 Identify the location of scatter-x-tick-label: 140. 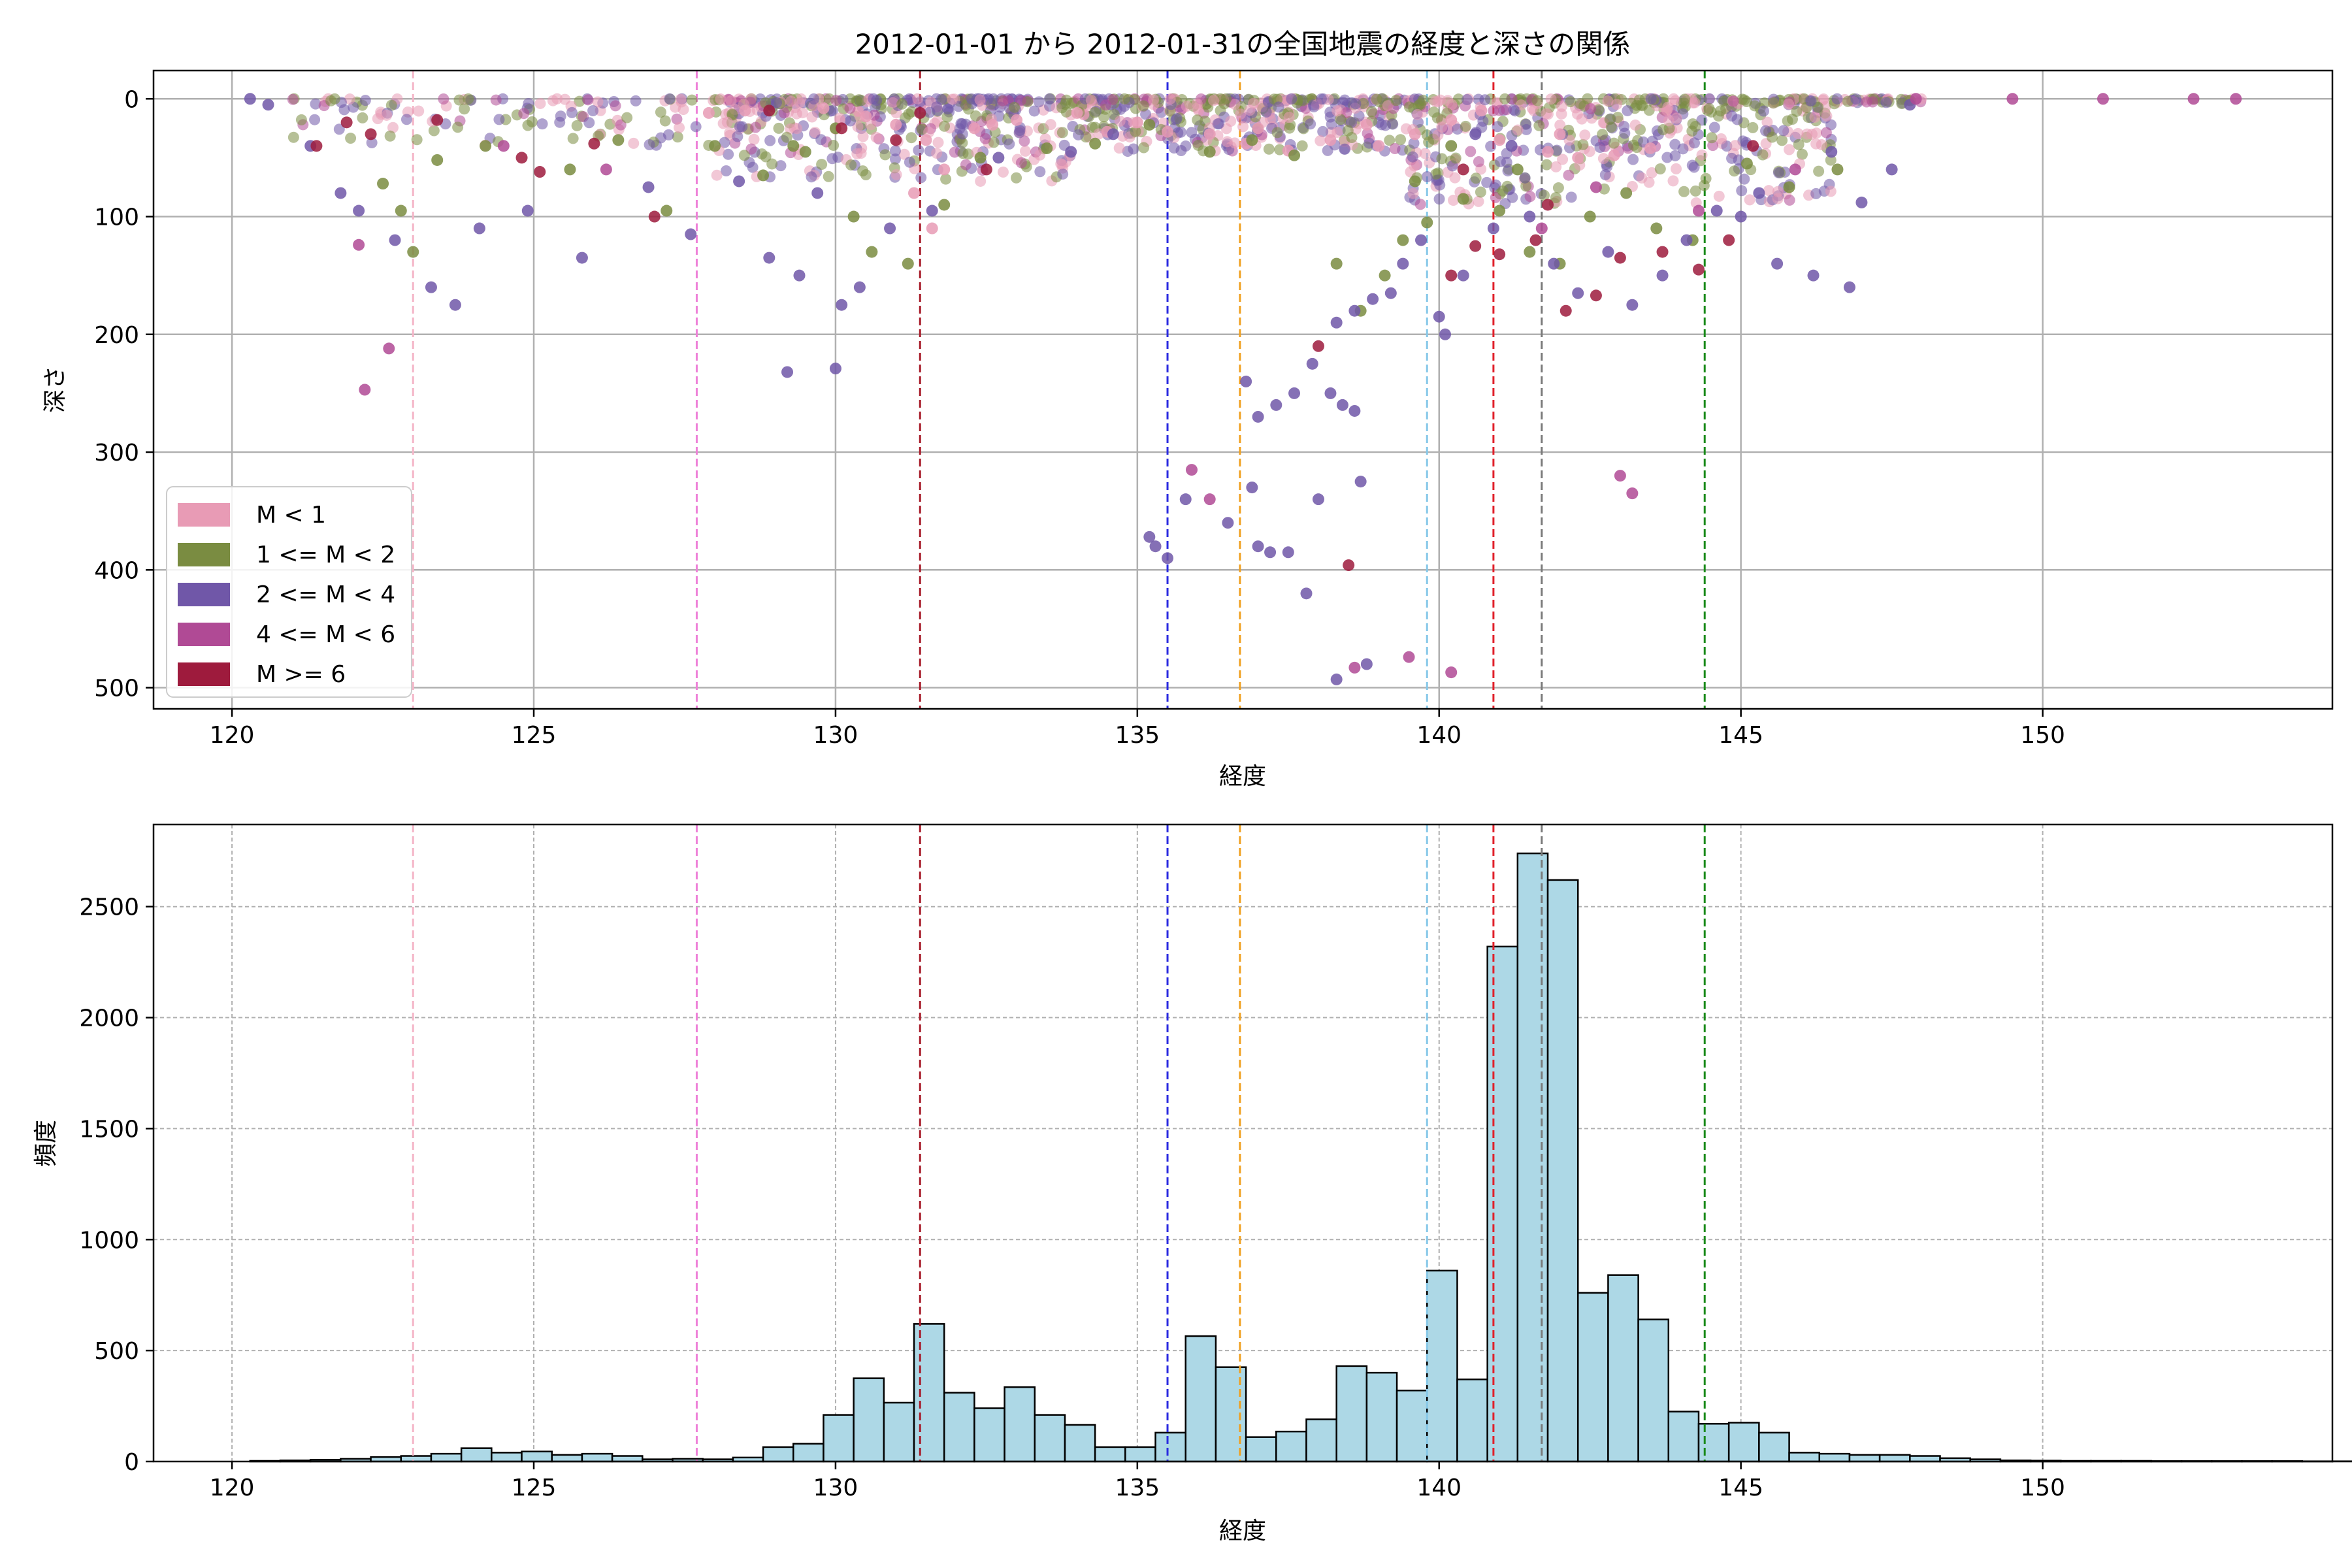
(1439, 735).